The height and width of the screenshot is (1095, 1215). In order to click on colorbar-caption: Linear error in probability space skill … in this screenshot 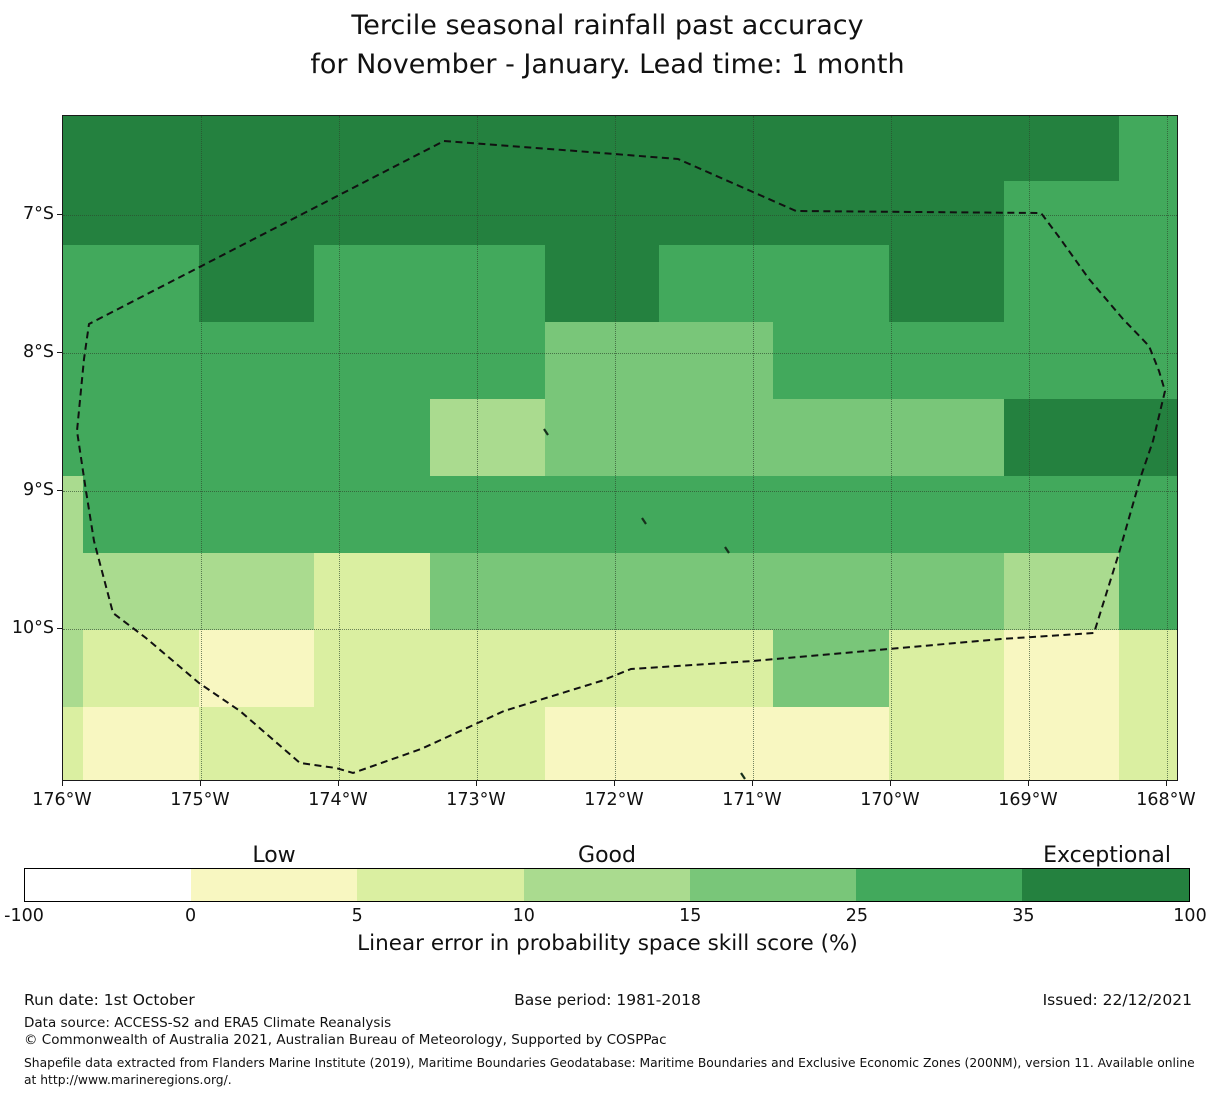, I will do `click(607, 943)`.